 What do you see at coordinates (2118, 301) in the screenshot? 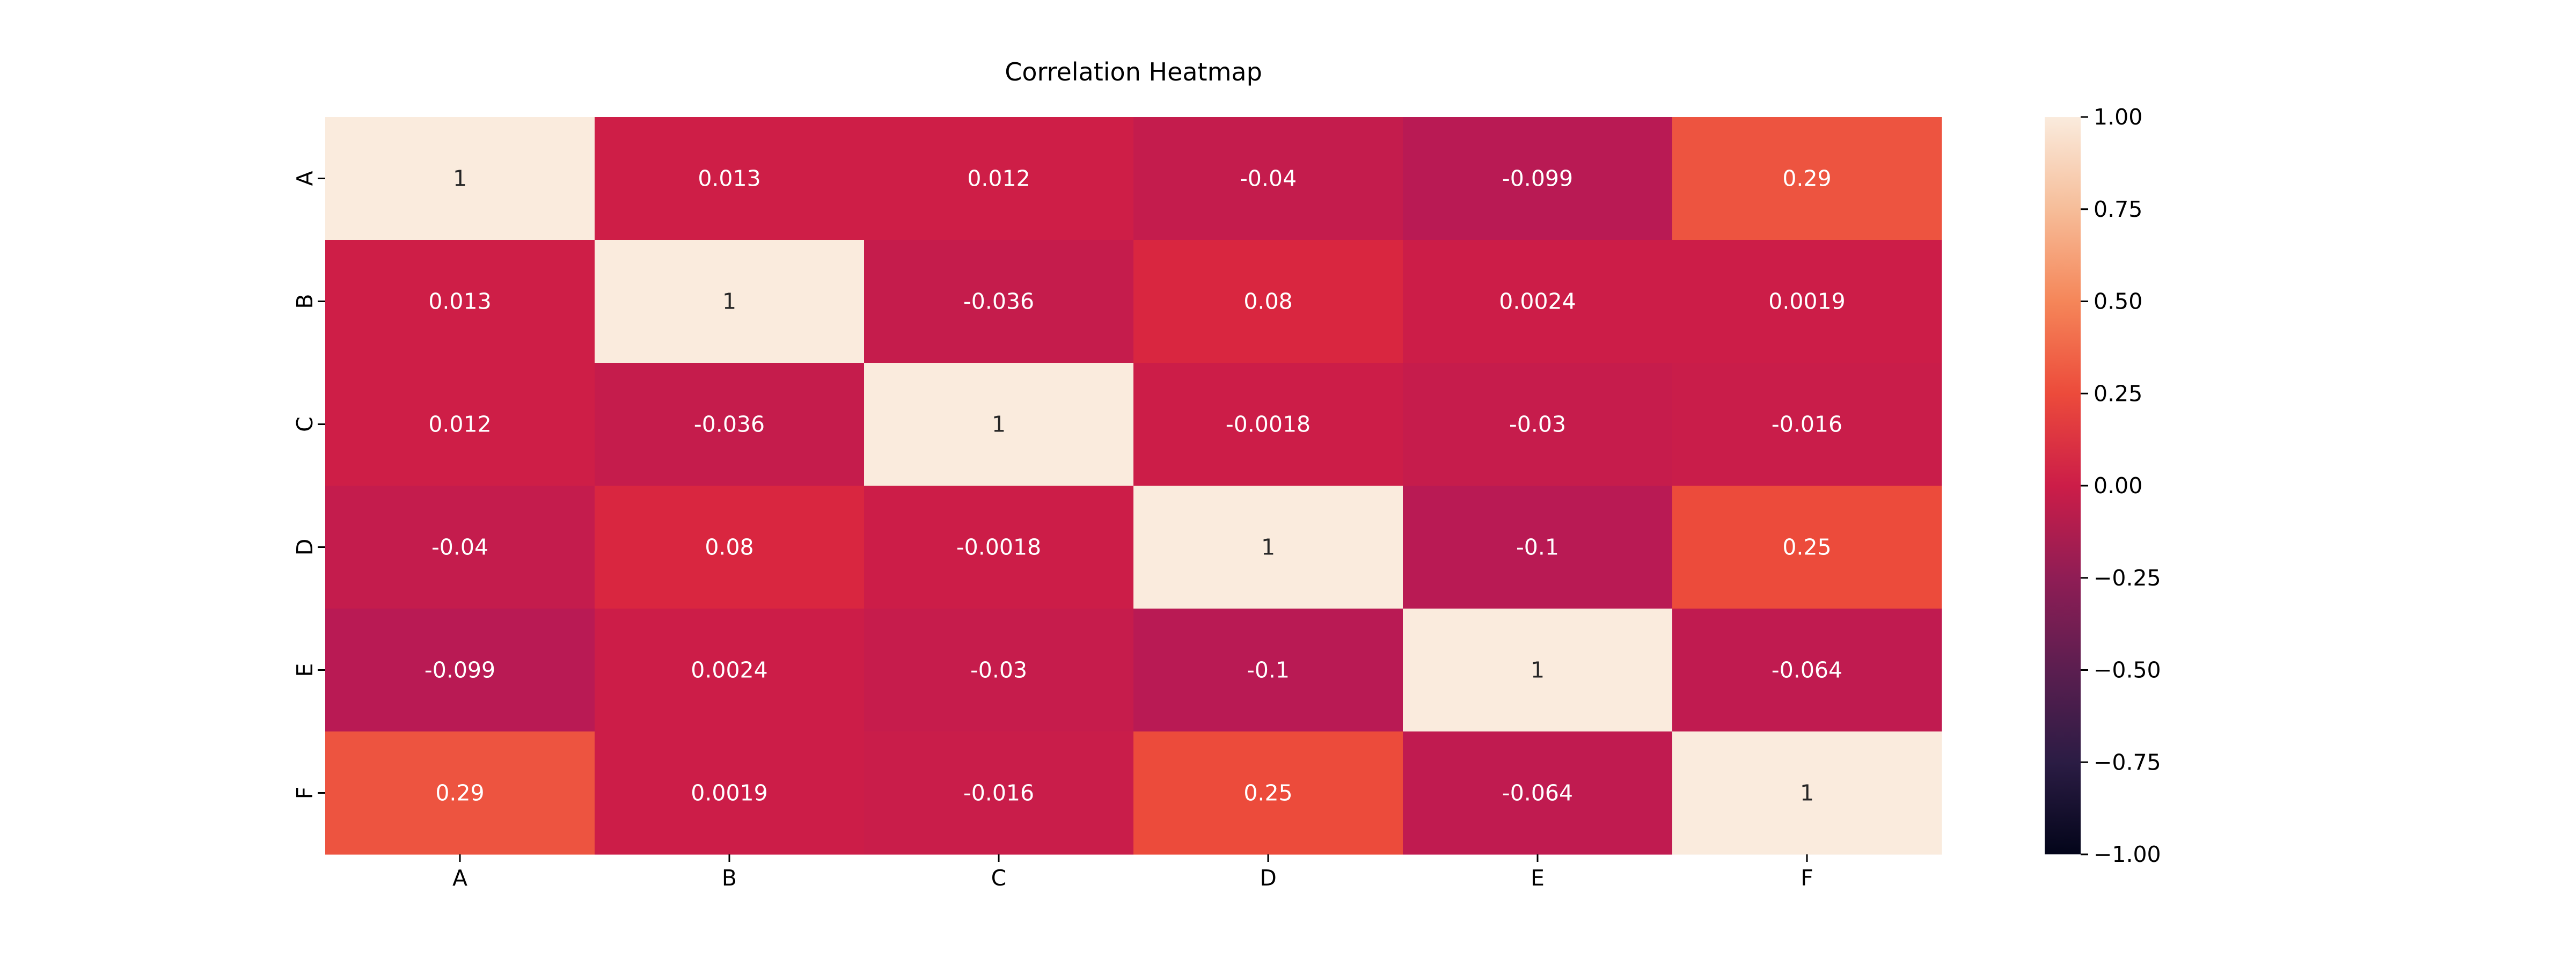
I see `colorbar-tick-label: 0.50` at bounding box center [2118, 301].